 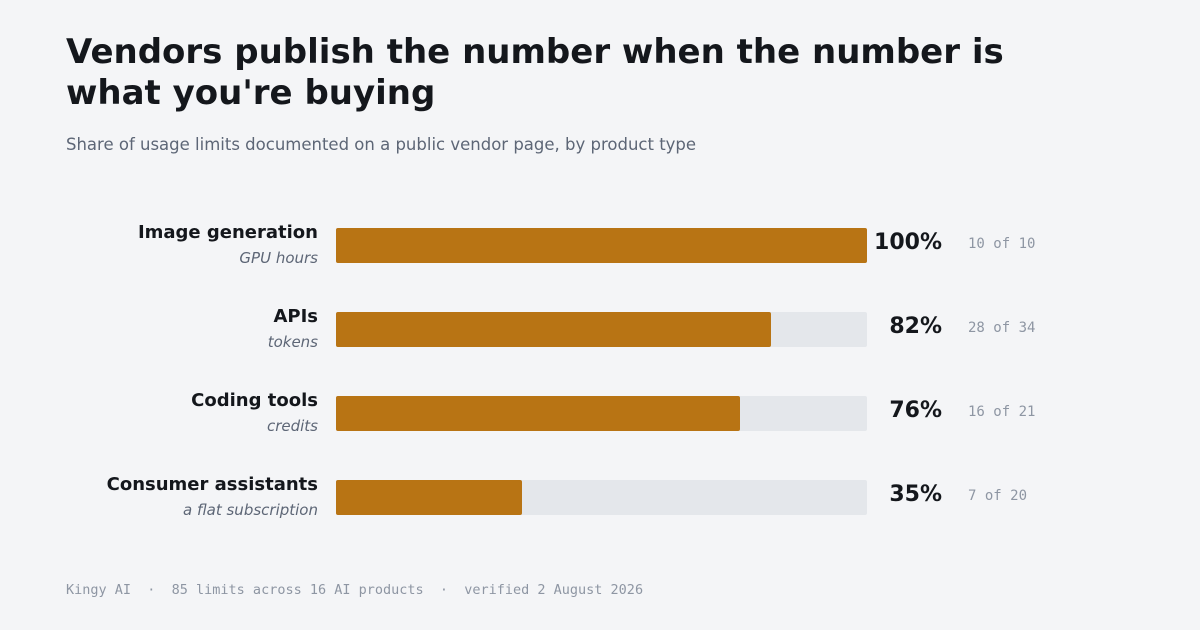 I want to click on bar-row: APIs tokens 82% 28 of 34, so click(x=600, y=326).